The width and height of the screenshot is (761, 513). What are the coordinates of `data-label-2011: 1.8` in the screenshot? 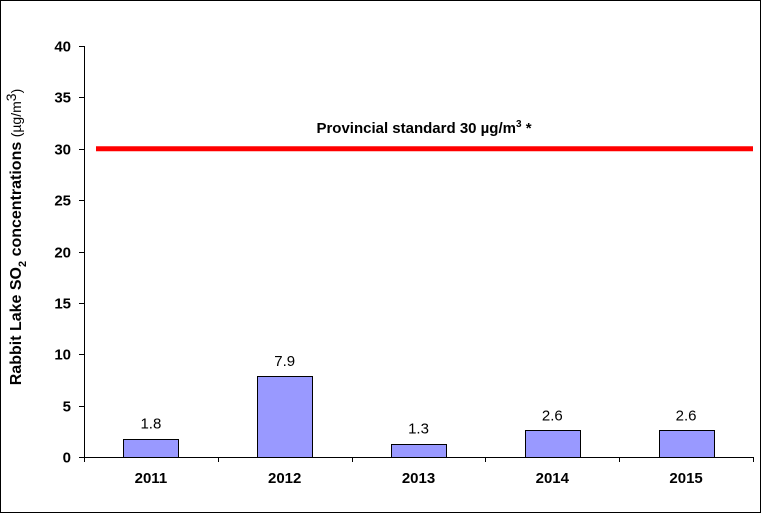 It's located at (150, 424).